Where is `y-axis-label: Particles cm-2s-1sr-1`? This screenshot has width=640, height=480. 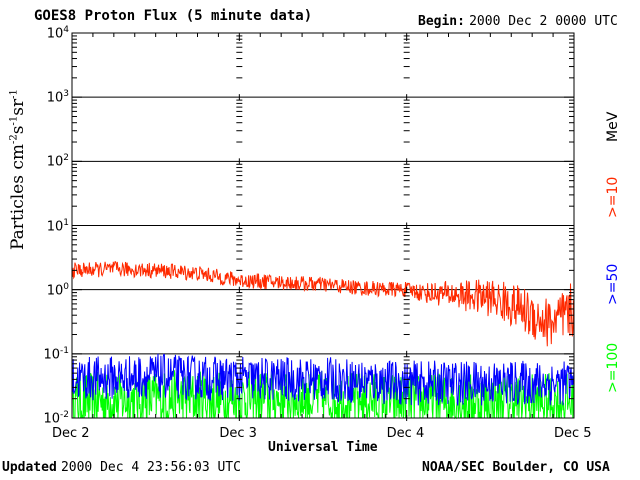 y-axis-label: Particles cm-2s-1sr-1 is located at coordinates (18, 169).